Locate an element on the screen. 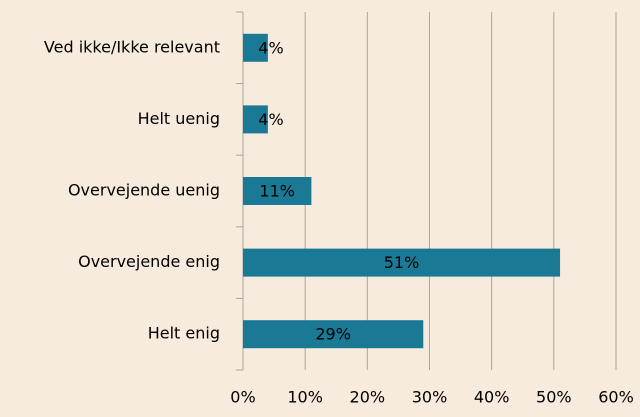 This screenshot has height=417, width=640. x-tick-label: 20% is located at coordinates (368, 397).